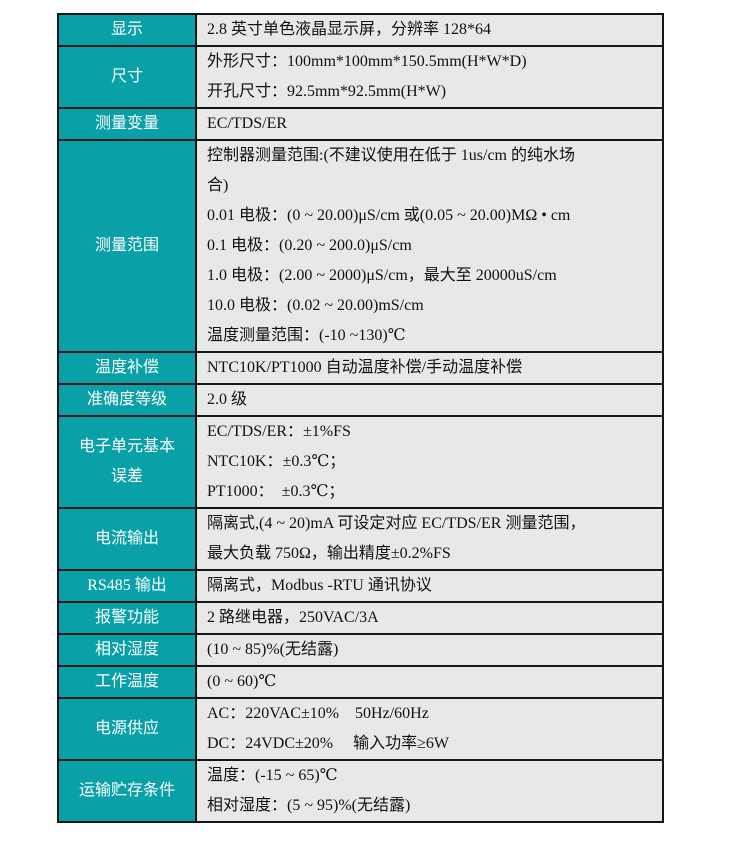 The width and height of the screenshot is (730, 845). I want to click on spec-label-cell: 准确度等级, so click(128, 400).